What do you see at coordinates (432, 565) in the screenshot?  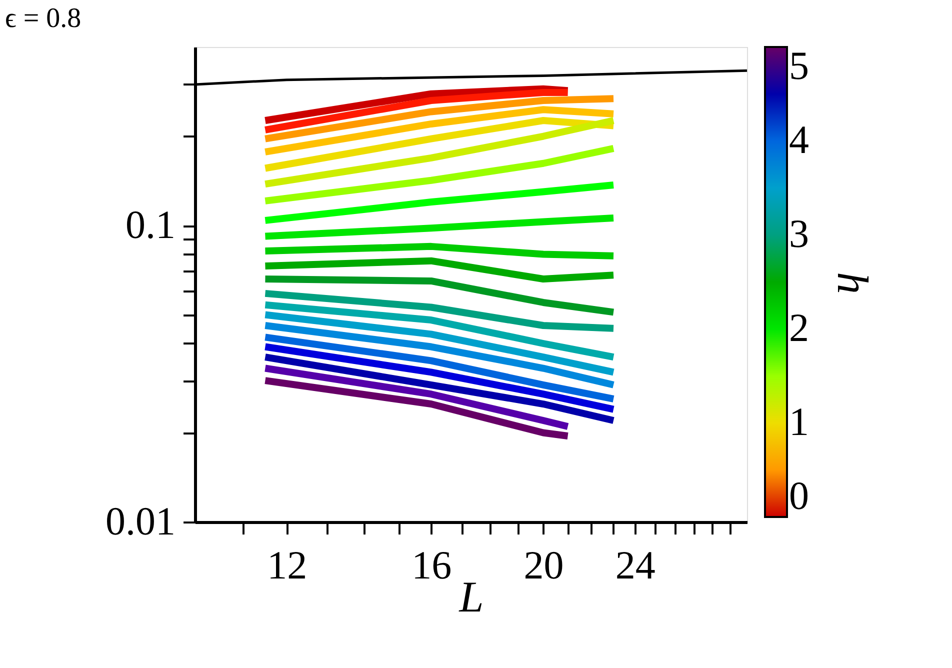 I see `x-tick-label: 16` at bounding box center [432, 565].